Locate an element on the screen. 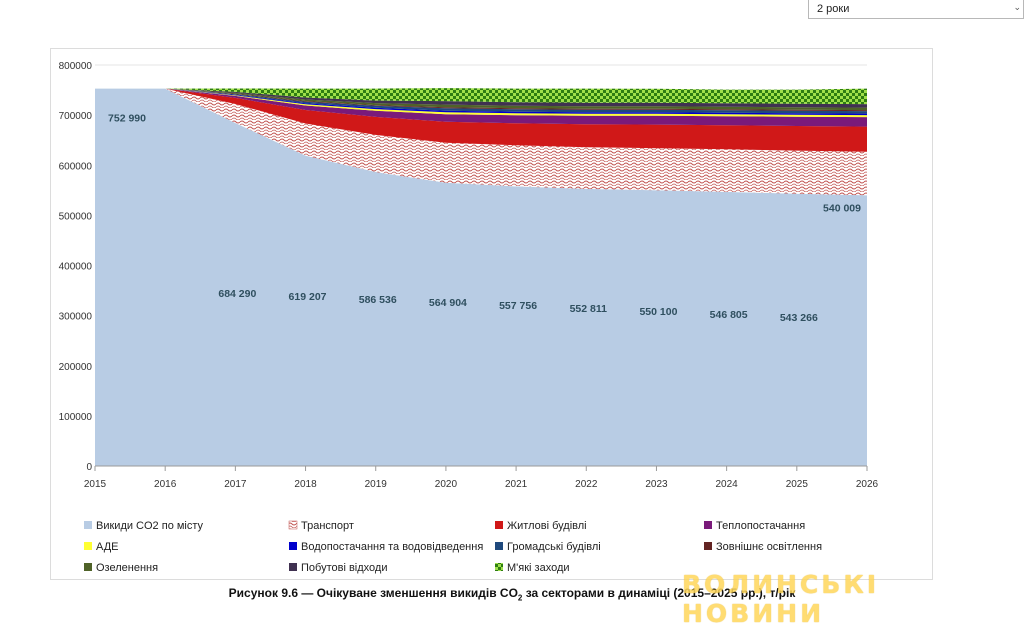  x-tick-label: 2025 is located at coordinates (797, 484).